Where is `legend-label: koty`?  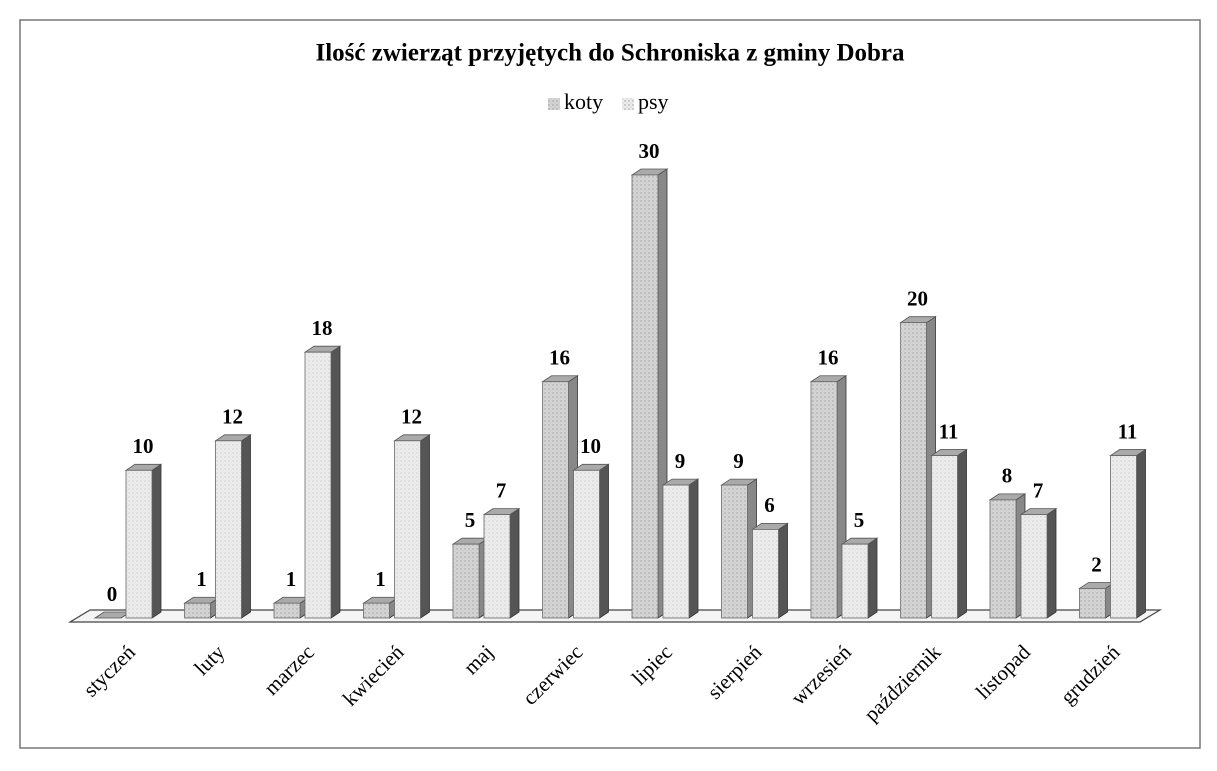 legend-label: koty is located at coordinates (583, 101).